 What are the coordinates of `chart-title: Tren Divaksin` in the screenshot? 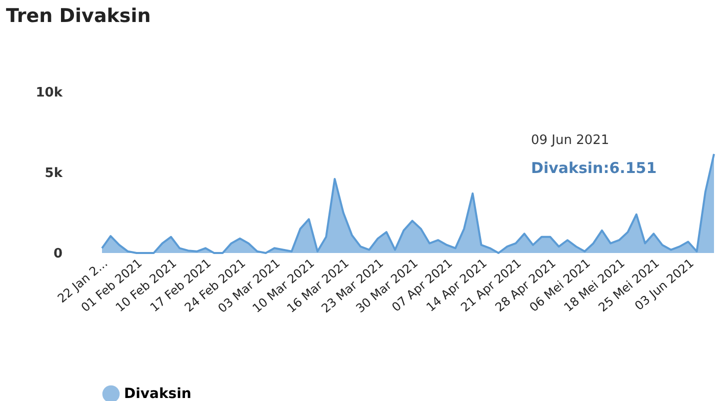 It's located at (78, 16).